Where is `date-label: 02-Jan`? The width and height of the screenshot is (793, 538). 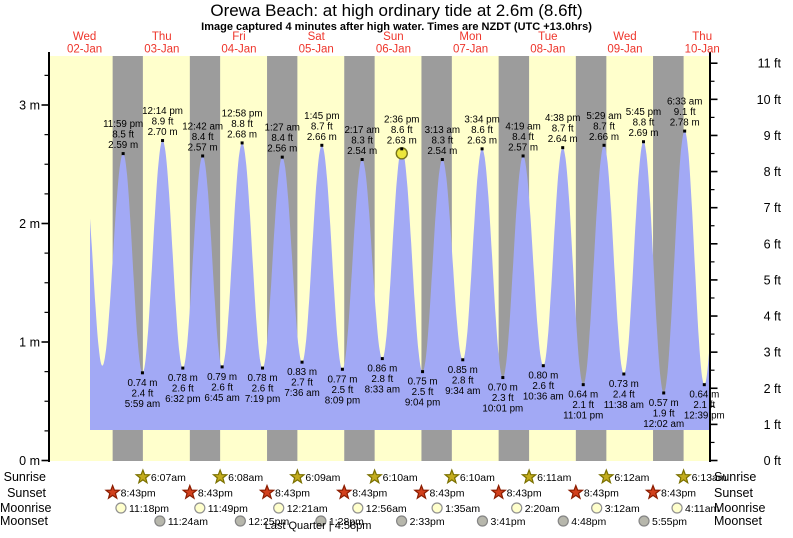
date-label: 02-Jan is located at coordinates (84, 50).